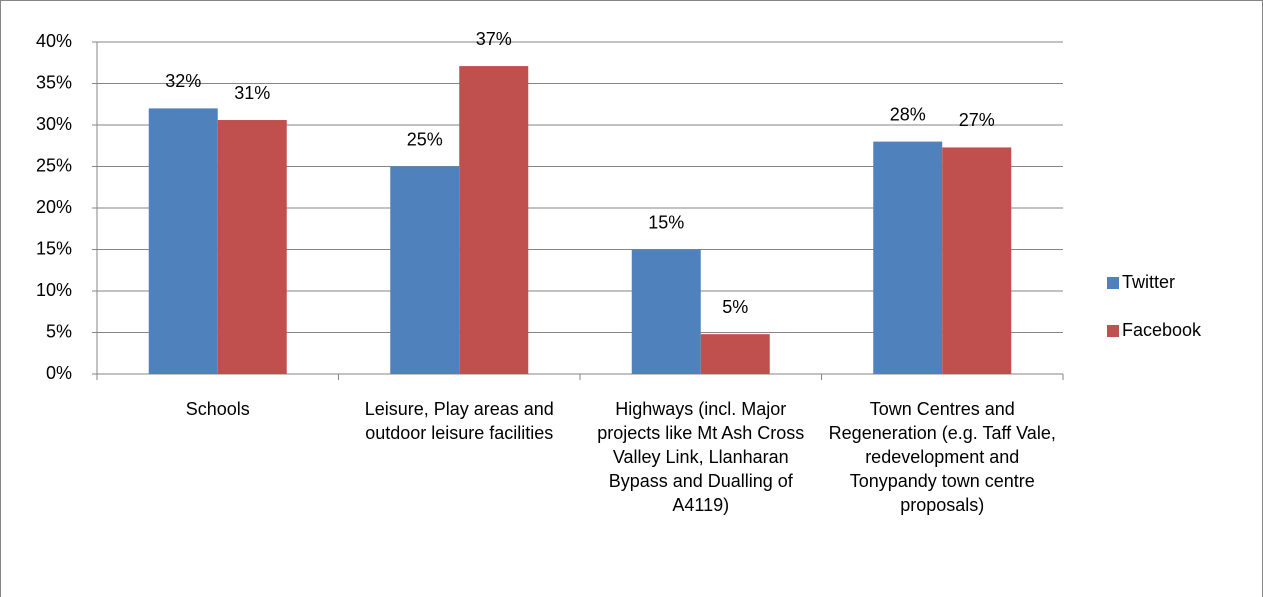 Image resolution: width=1263 pixels, height=597 pixels. What do you see at coordinates (217, 409) in the screenshot?
I see `x-tick-label: Schools` at bounding box center [217, 409].